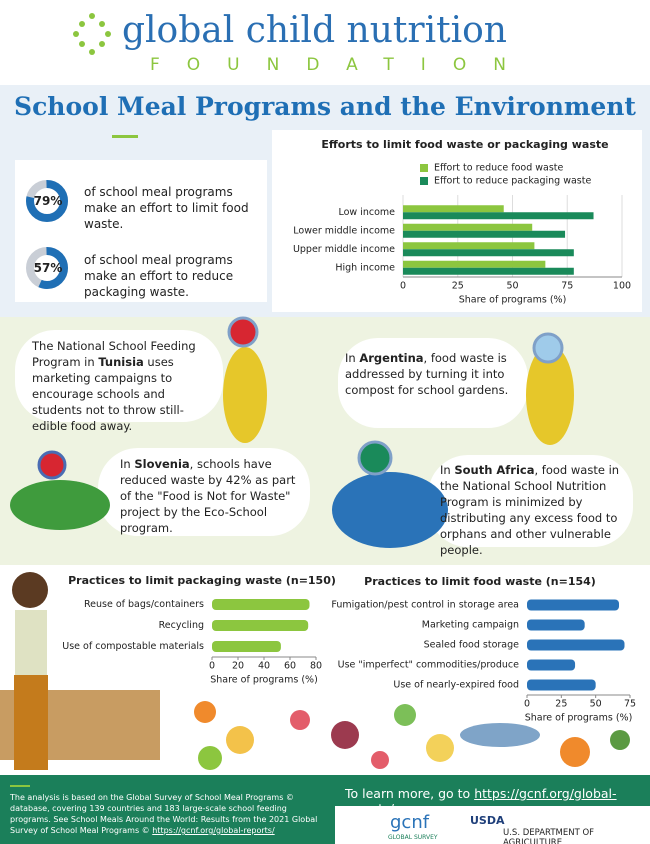 The height and width of the screenshot is (844, 650). What do you see at coordinates (512, 181) in the screenshot?
I see `legend-label: Effort to reduce packaging waste` at bounding box center [512, 181].